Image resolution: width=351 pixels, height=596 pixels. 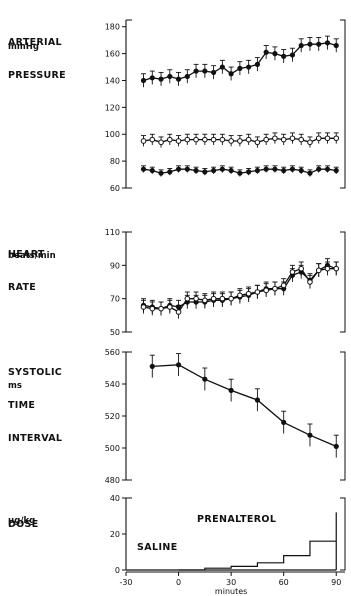 I want to click on panel4-x-axis-label: minutes, so click(x=231, y=591).